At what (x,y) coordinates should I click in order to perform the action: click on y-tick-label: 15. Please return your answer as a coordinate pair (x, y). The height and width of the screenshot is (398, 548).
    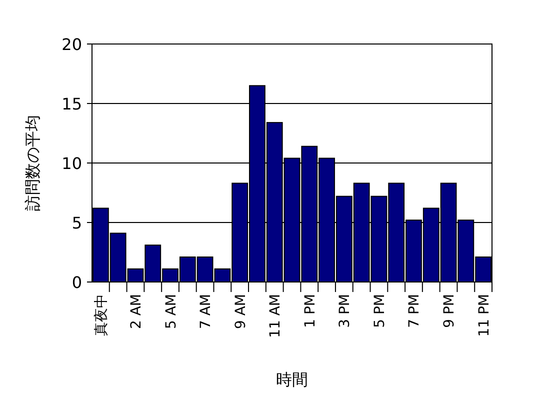
    Looking at the image, I should click on (72, 104).